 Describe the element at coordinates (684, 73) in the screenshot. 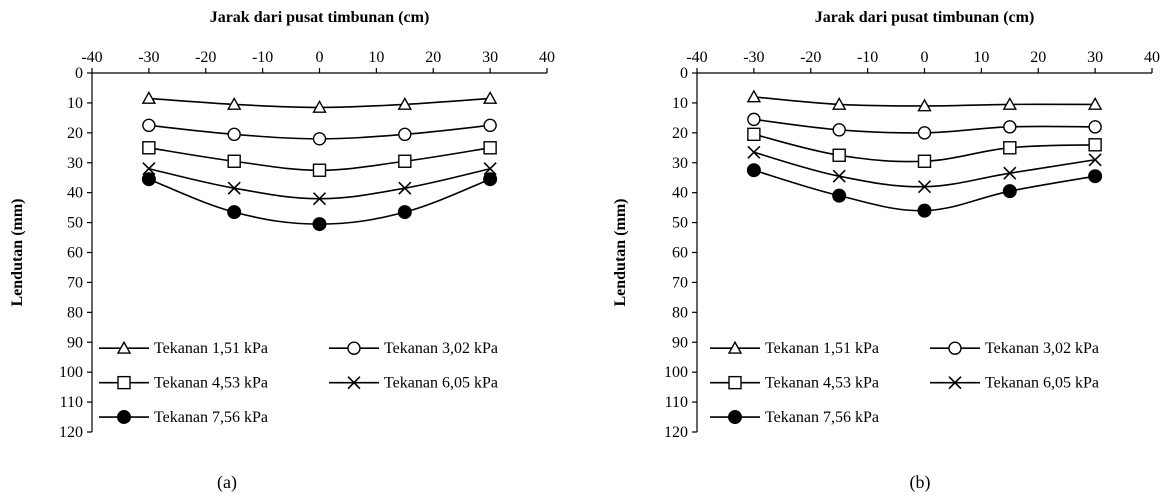

I see `y-tick-label-b-0: 0` at that location.